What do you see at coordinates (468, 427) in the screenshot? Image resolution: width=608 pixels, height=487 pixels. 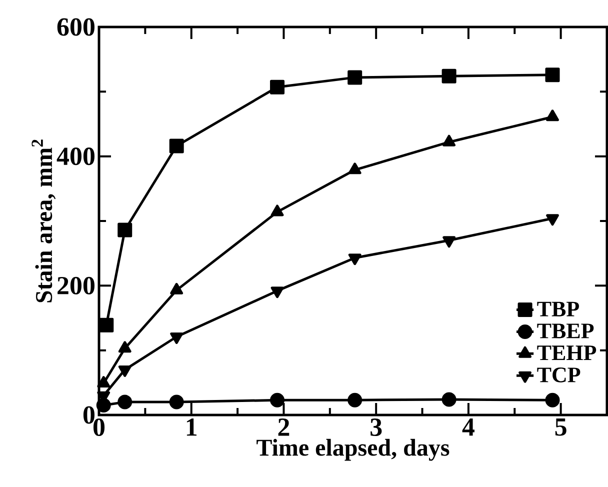 I see `x-tick-label: 4` at bounding box center [468, 427].